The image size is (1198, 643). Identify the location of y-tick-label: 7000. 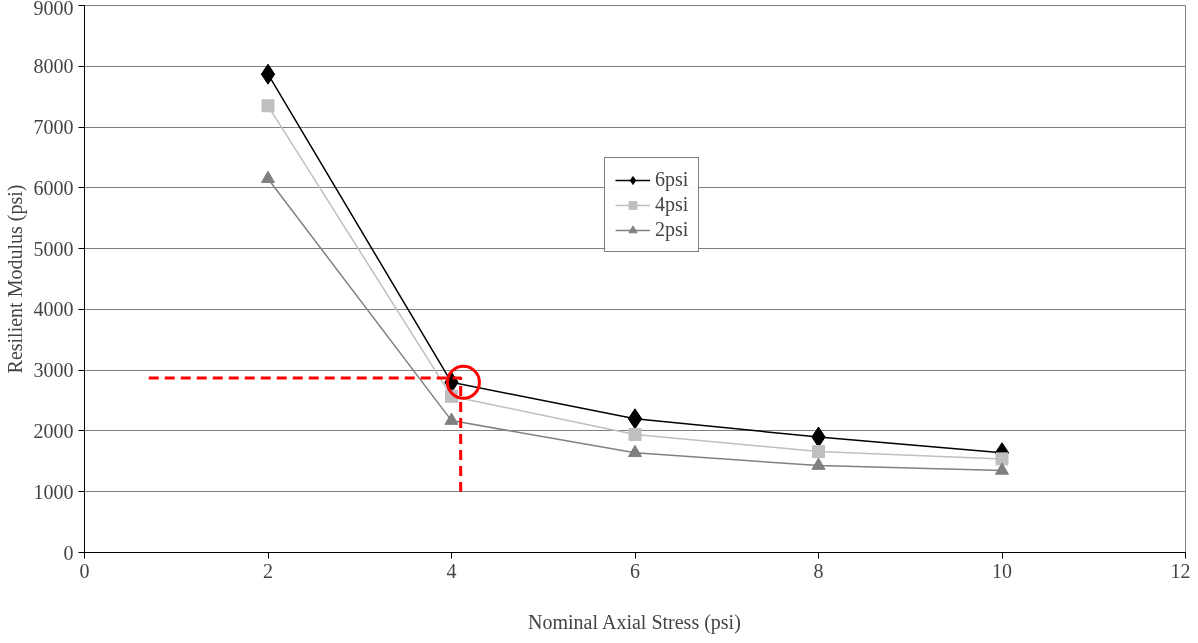
(53, 127).